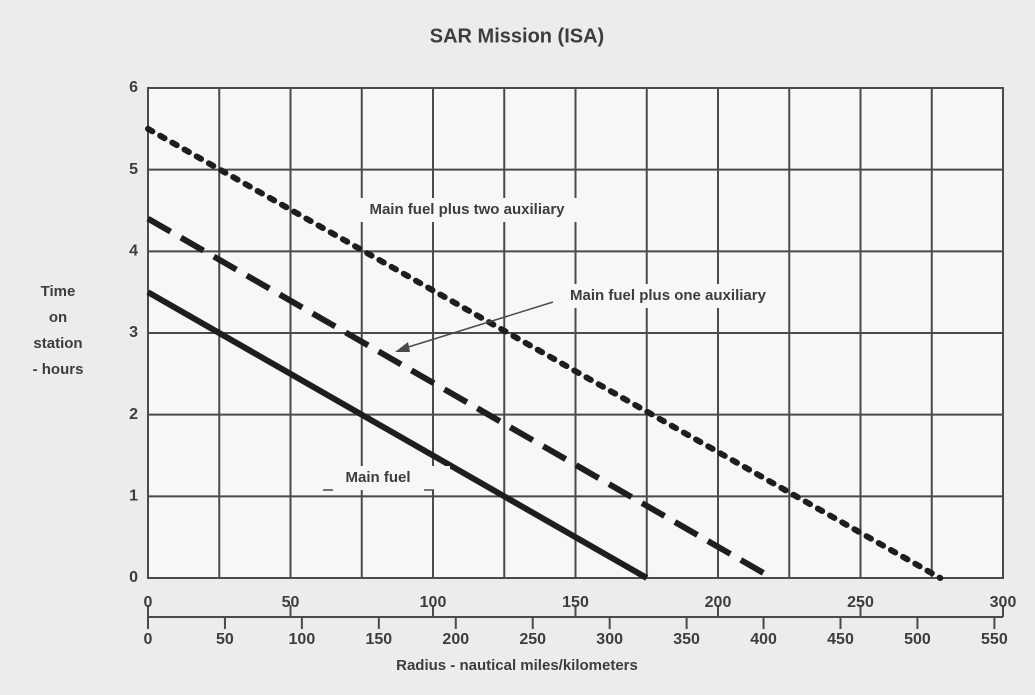  What do you see at coordinates (57, 343) in the screenshot?
I see `y-axis-label: station` at bounding box center [57, 343].